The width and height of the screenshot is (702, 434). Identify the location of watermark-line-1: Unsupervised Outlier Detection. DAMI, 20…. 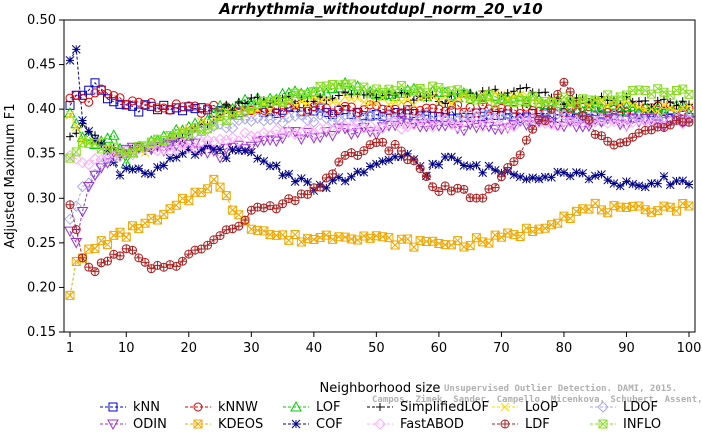
(560, 388).